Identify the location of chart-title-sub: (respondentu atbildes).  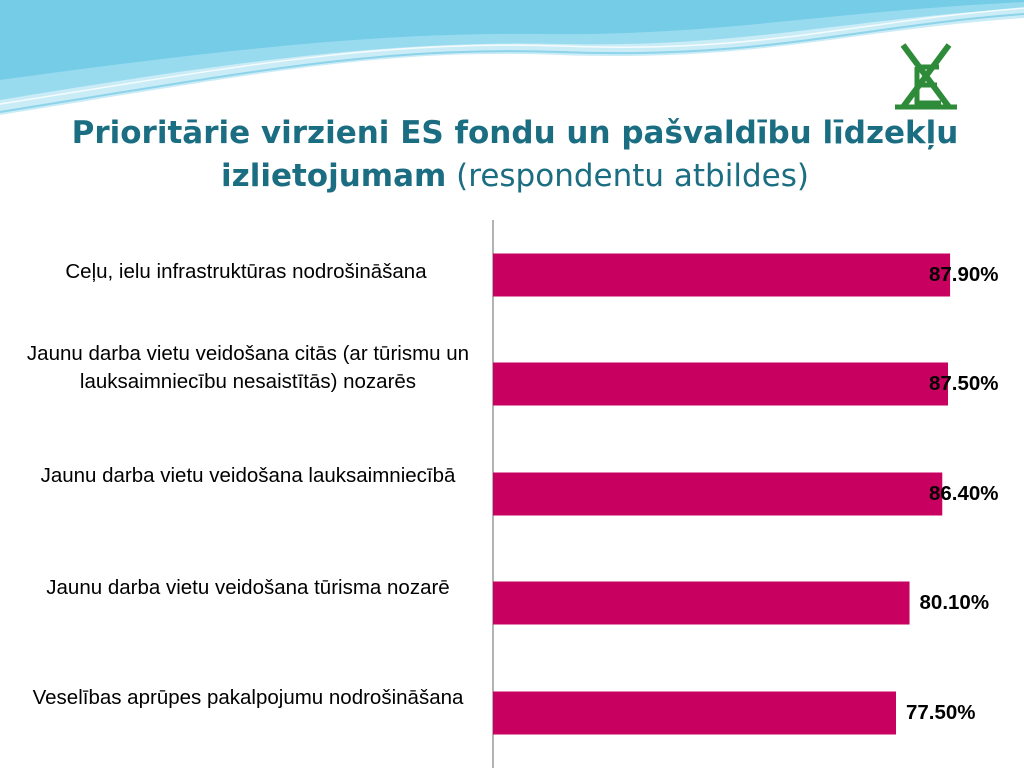
(632, 176).